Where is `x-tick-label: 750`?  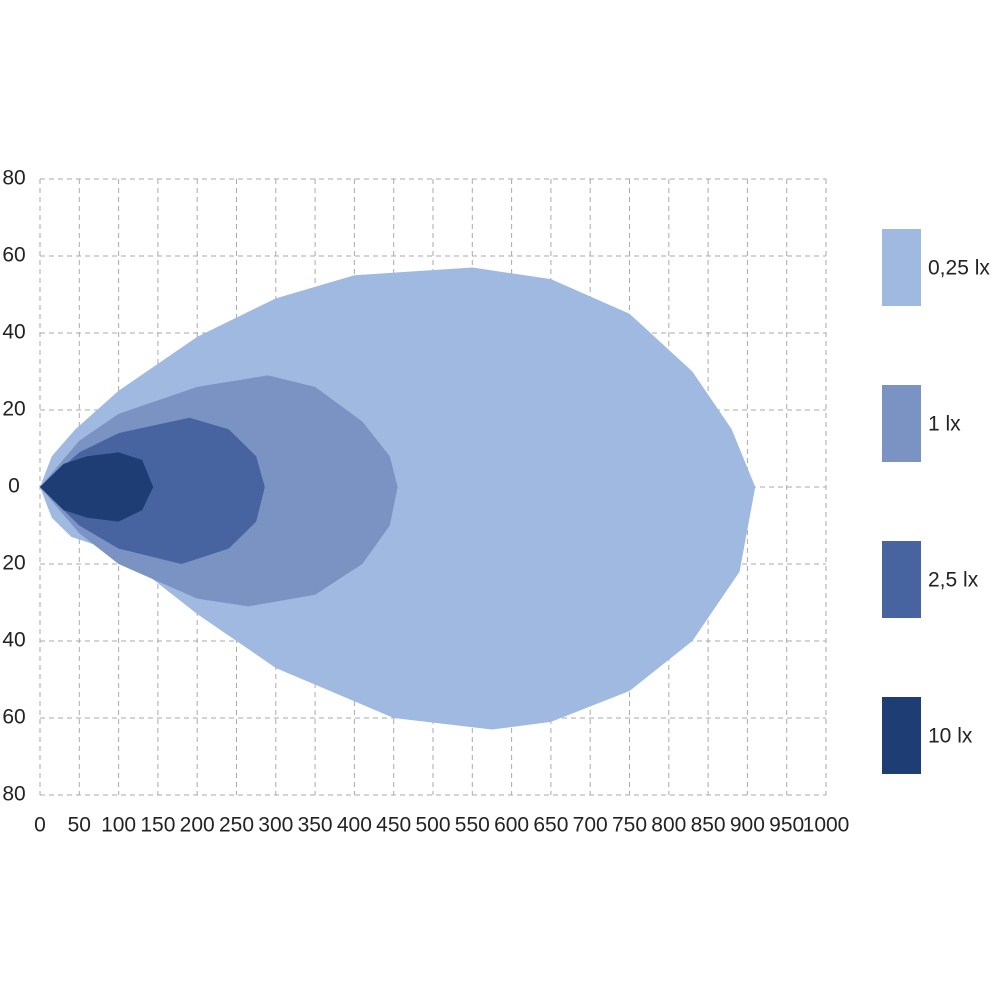 x-tick-label: 750 is located at coordinates (629, 825).